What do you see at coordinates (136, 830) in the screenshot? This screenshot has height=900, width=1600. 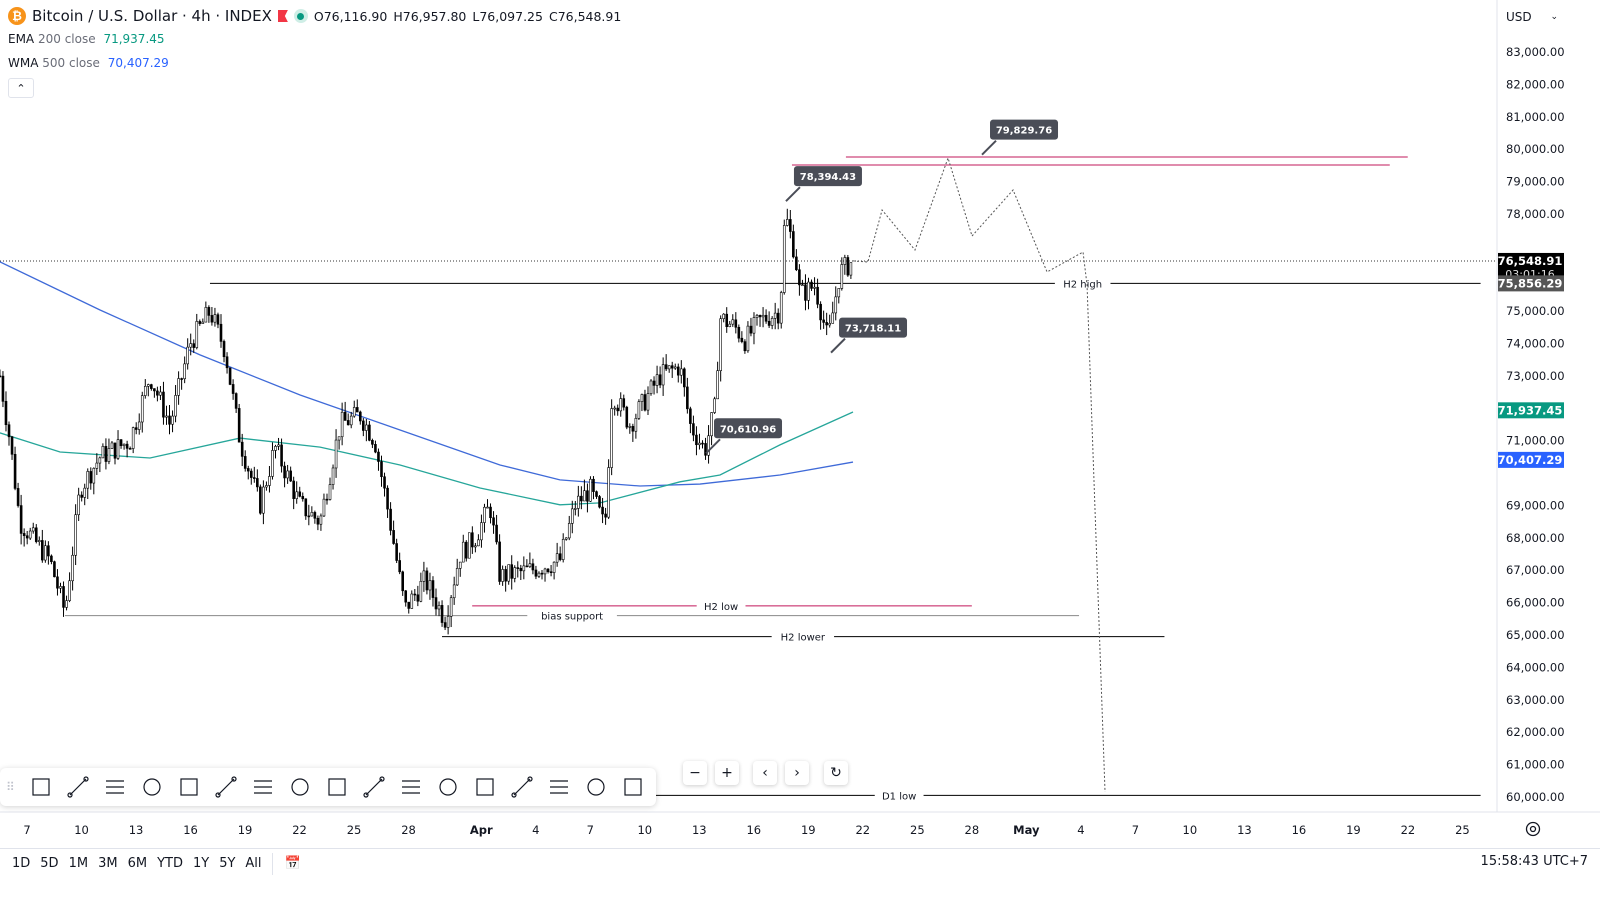 I see `time-tick-label: 13` at bounding box center [136, 830].